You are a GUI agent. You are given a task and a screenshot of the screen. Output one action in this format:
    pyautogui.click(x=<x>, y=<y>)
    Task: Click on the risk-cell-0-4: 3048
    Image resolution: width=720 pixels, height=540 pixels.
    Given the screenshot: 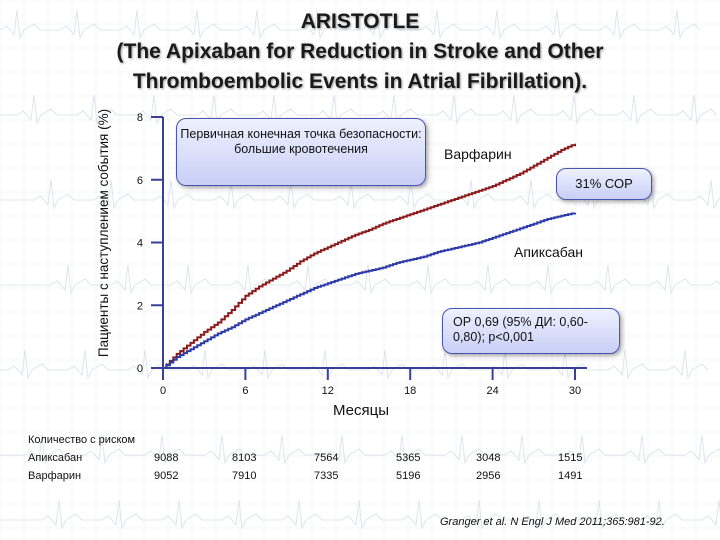 What is the action you would take?
    pyautogui.click(x=488, y=458)
    